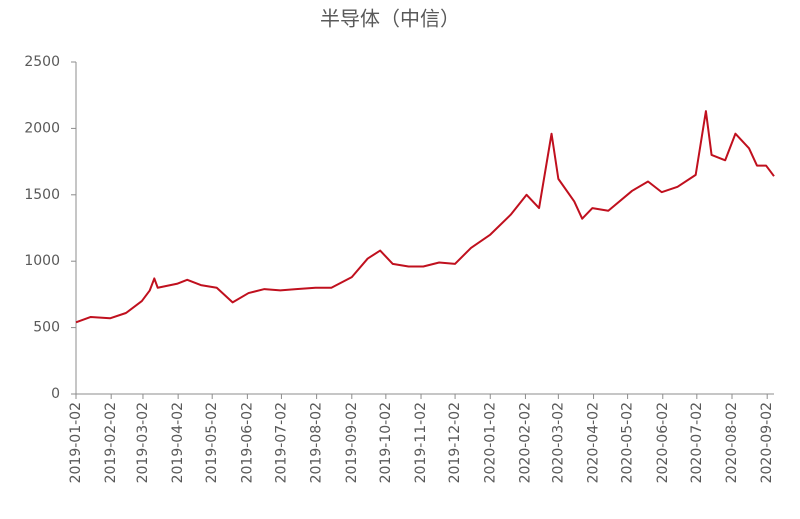  Describe the element at coordinates (558, 442) in the screenshot. I see `x-tick-label: 2020-03-02` at that location.